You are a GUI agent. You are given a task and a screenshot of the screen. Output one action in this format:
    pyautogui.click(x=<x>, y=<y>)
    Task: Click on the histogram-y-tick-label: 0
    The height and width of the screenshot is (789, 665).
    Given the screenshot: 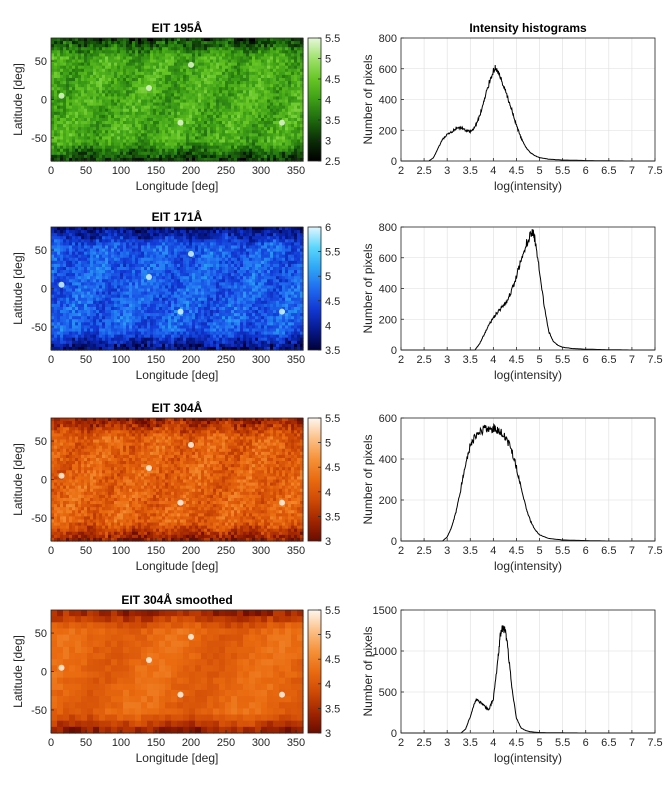 What is the action you would take?
    pyautogui.click(x=394, y=542)
    